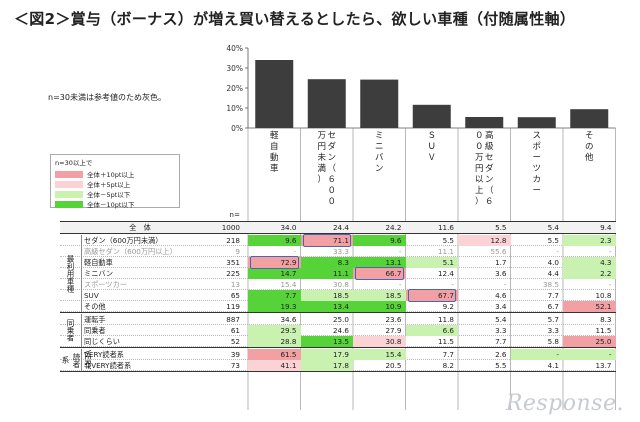  What do you see at coordinates (501, 365) in the screenshot?
I see `table-cell: 5.5` at bounding box center [501, 365].